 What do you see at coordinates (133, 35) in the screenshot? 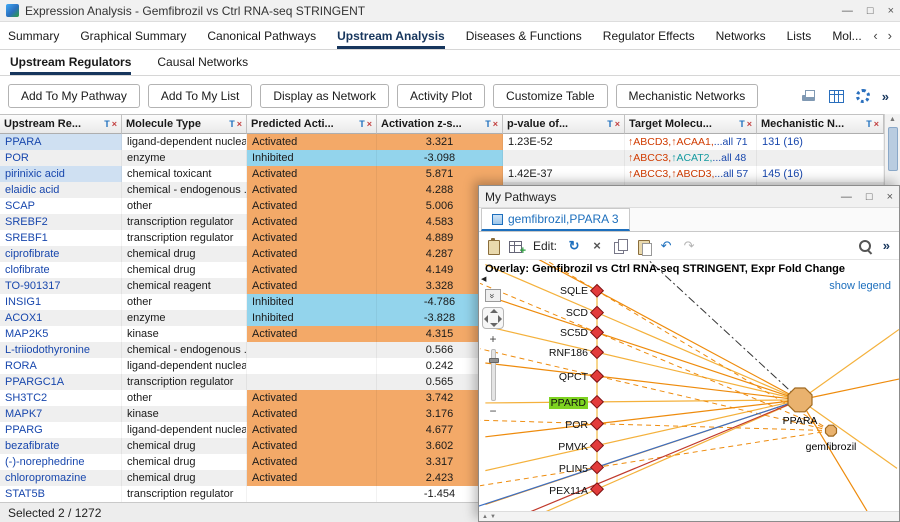
I see `tab-graphical-summary: Graphical Summary` at bounding box center [133, 35].